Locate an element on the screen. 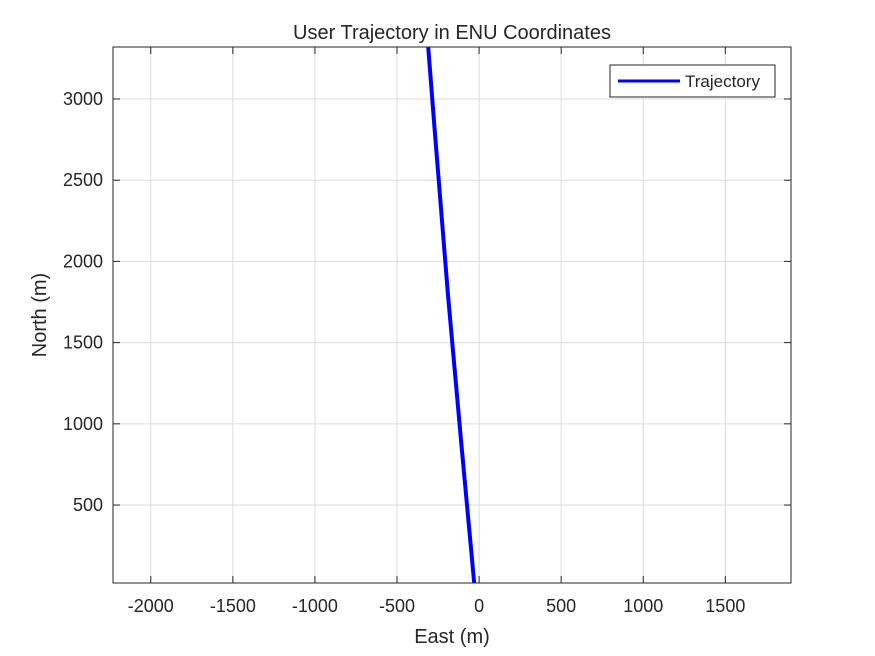 Image resolution: width=875 pixels, height=656 pixels. y-axis-label: North (m) is located at coordinates (40, 315).